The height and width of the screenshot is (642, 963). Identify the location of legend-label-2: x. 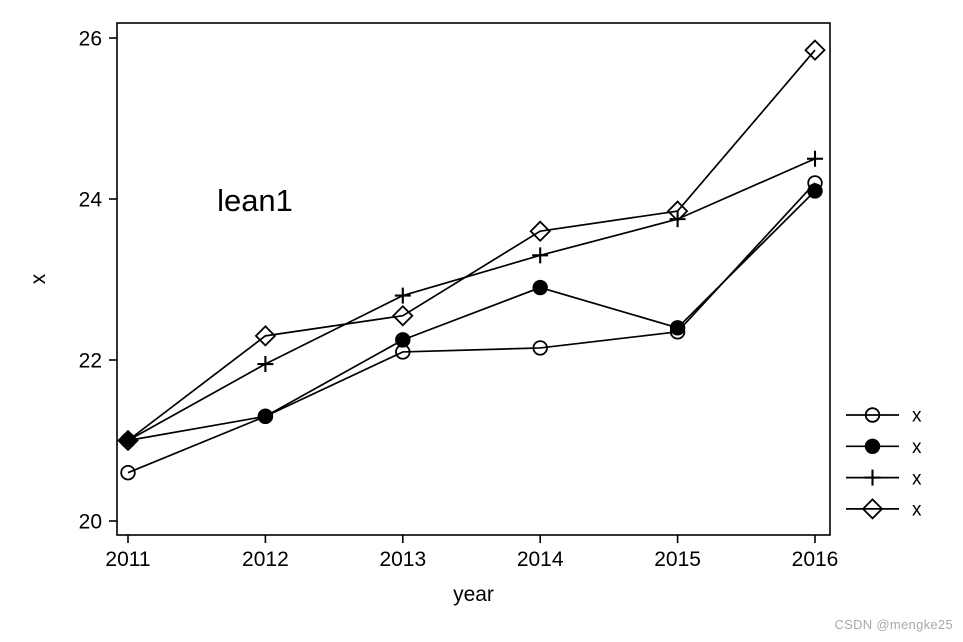
(917, 447).